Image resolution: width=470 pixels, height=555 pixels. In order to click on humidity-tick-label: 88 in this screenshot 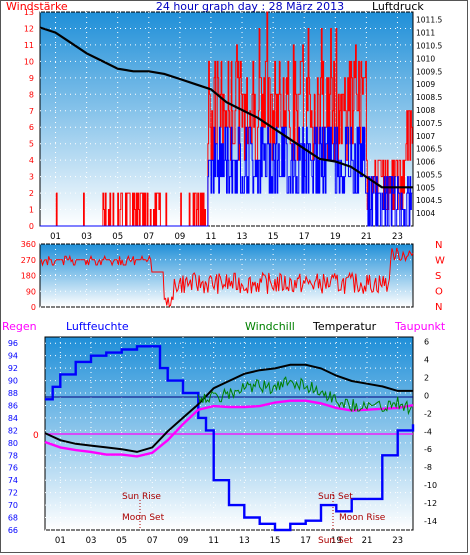, I will do `click(13, 393)`.